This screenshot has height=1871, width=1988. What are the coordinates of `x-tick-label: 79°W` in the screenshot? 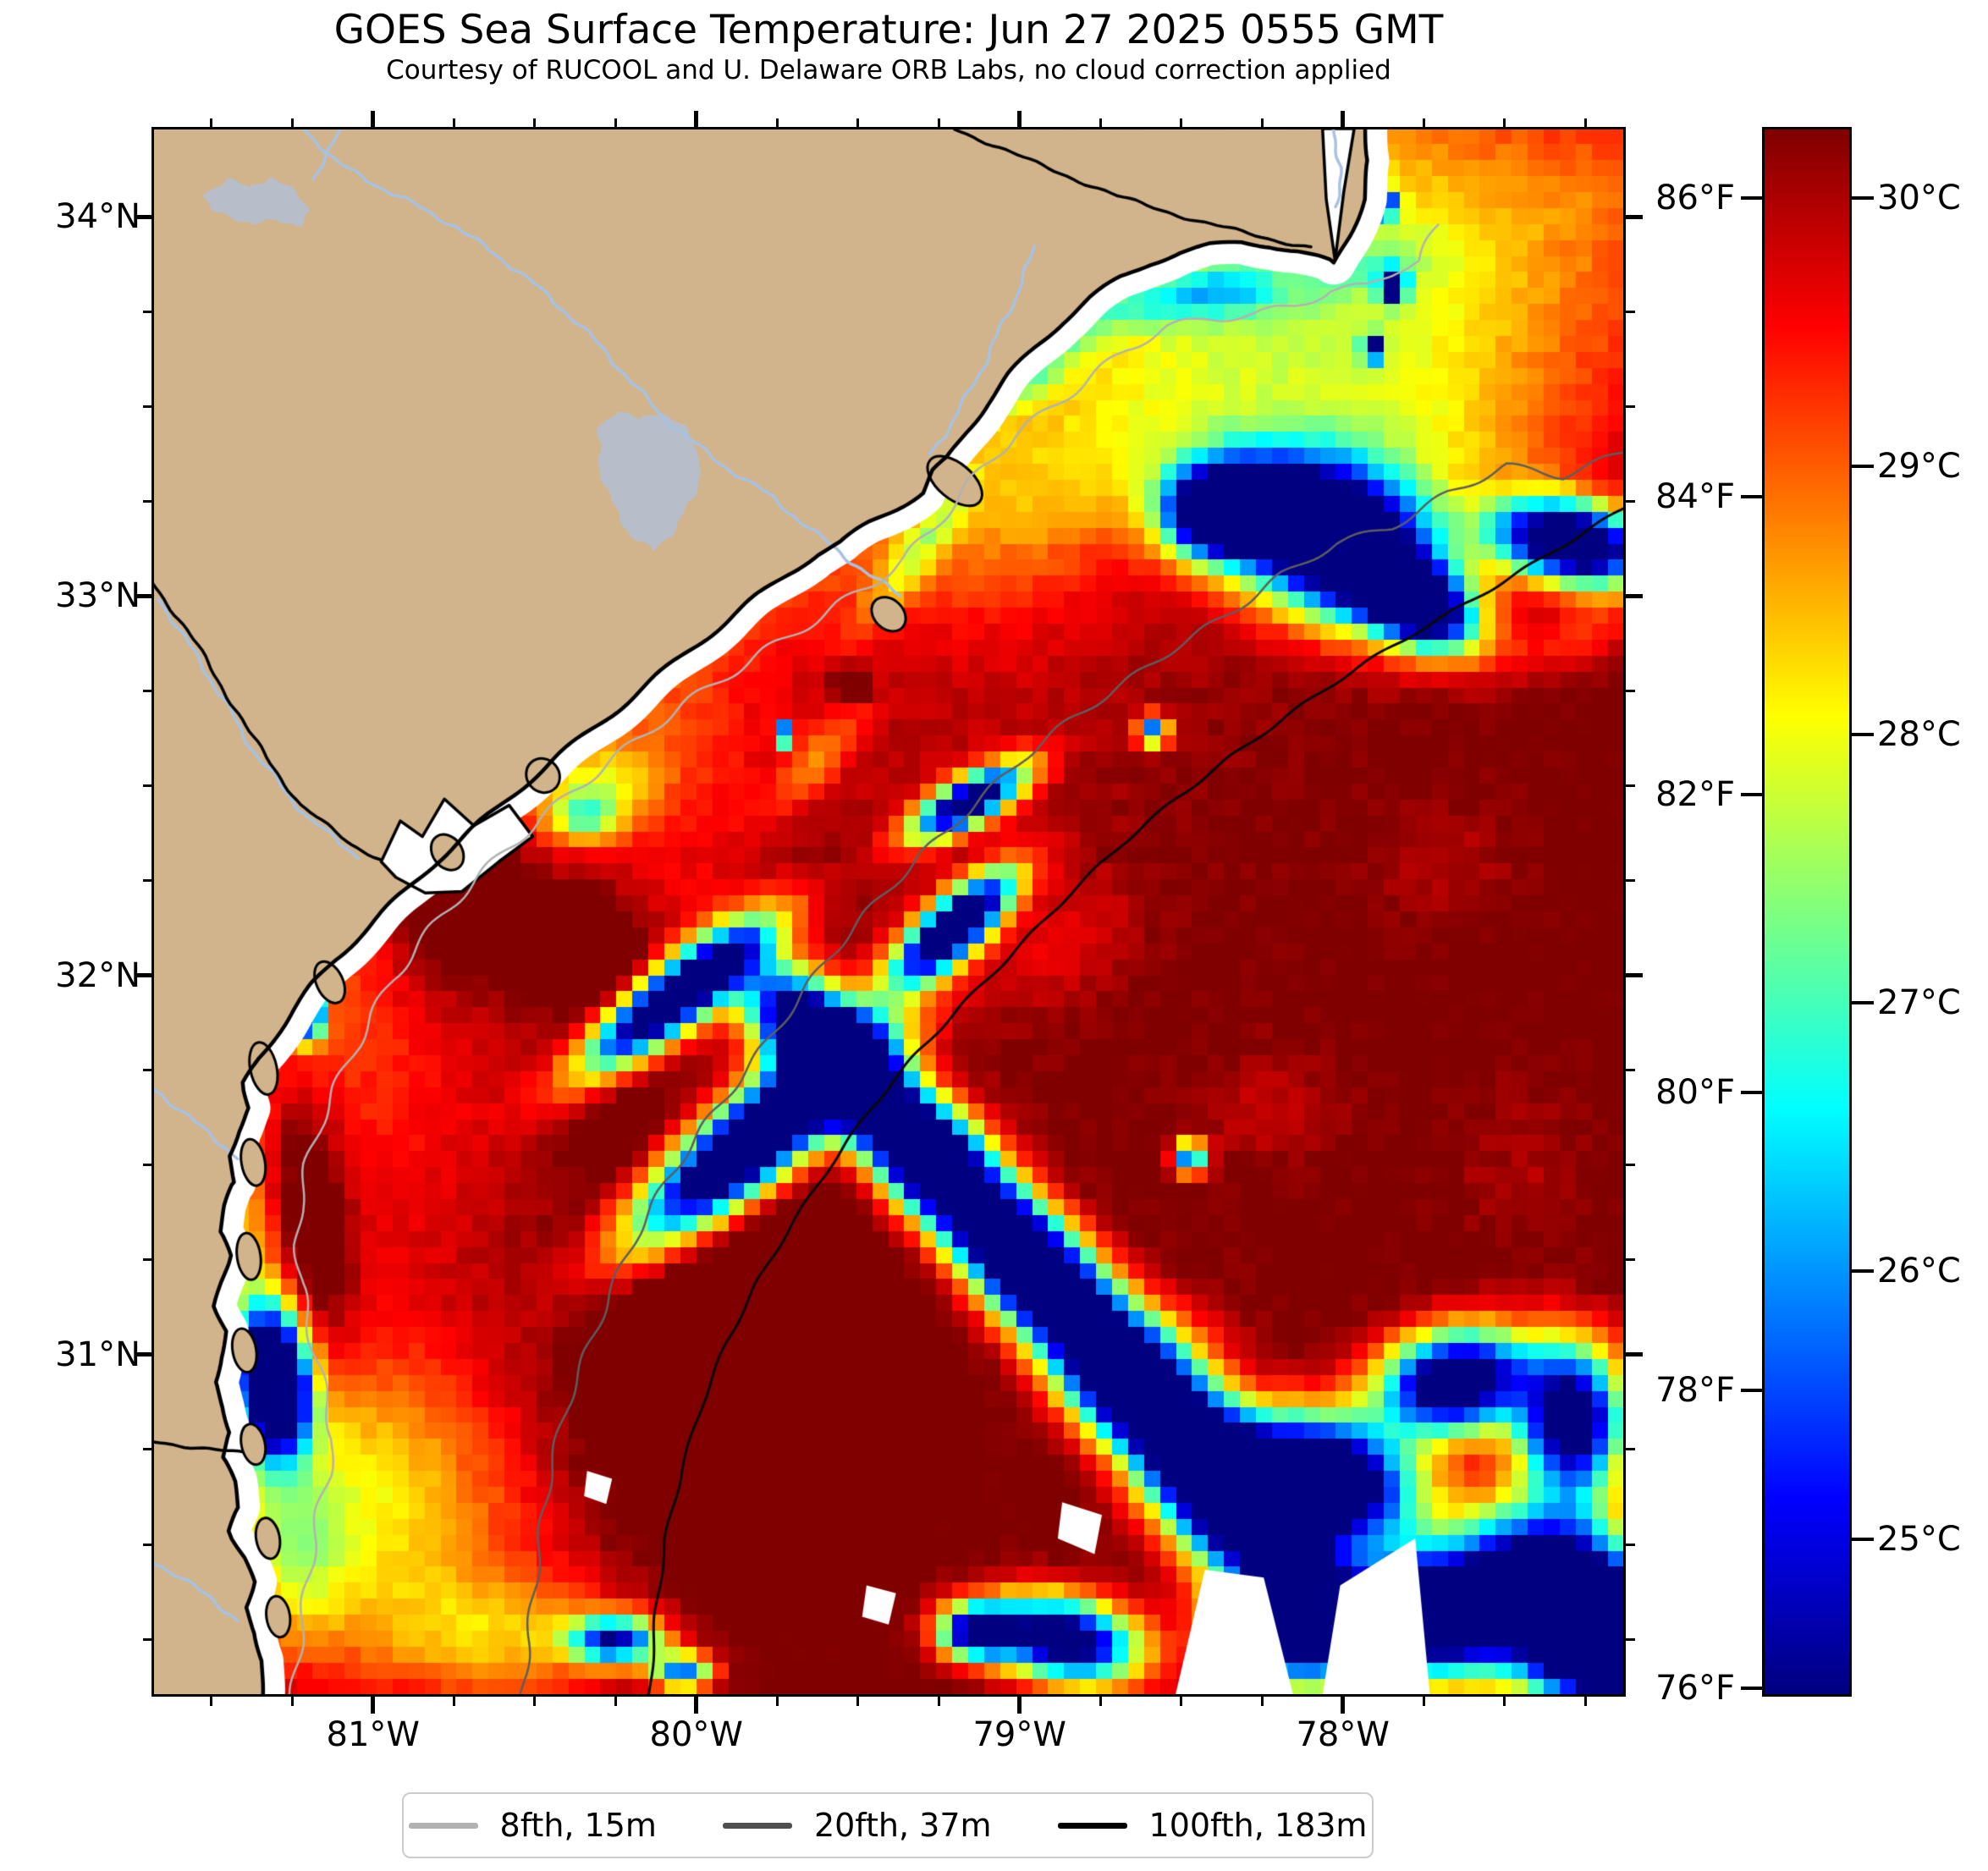 It's located at (1019, 1735).